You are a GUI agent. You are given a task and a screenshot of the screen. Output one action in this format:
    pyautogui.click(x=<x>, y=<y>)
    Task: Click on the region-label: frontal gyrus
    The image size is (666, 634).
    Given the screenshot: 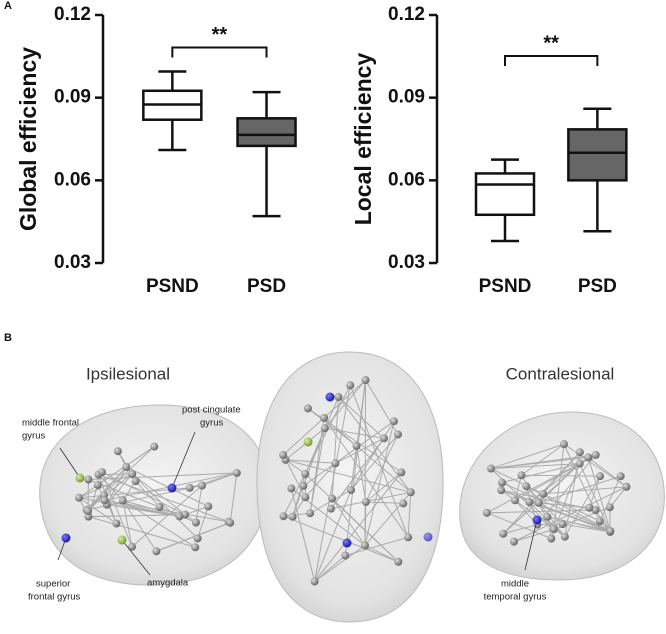 What is the action you would take?
    pyautogui.click(x=54, y=597)
    